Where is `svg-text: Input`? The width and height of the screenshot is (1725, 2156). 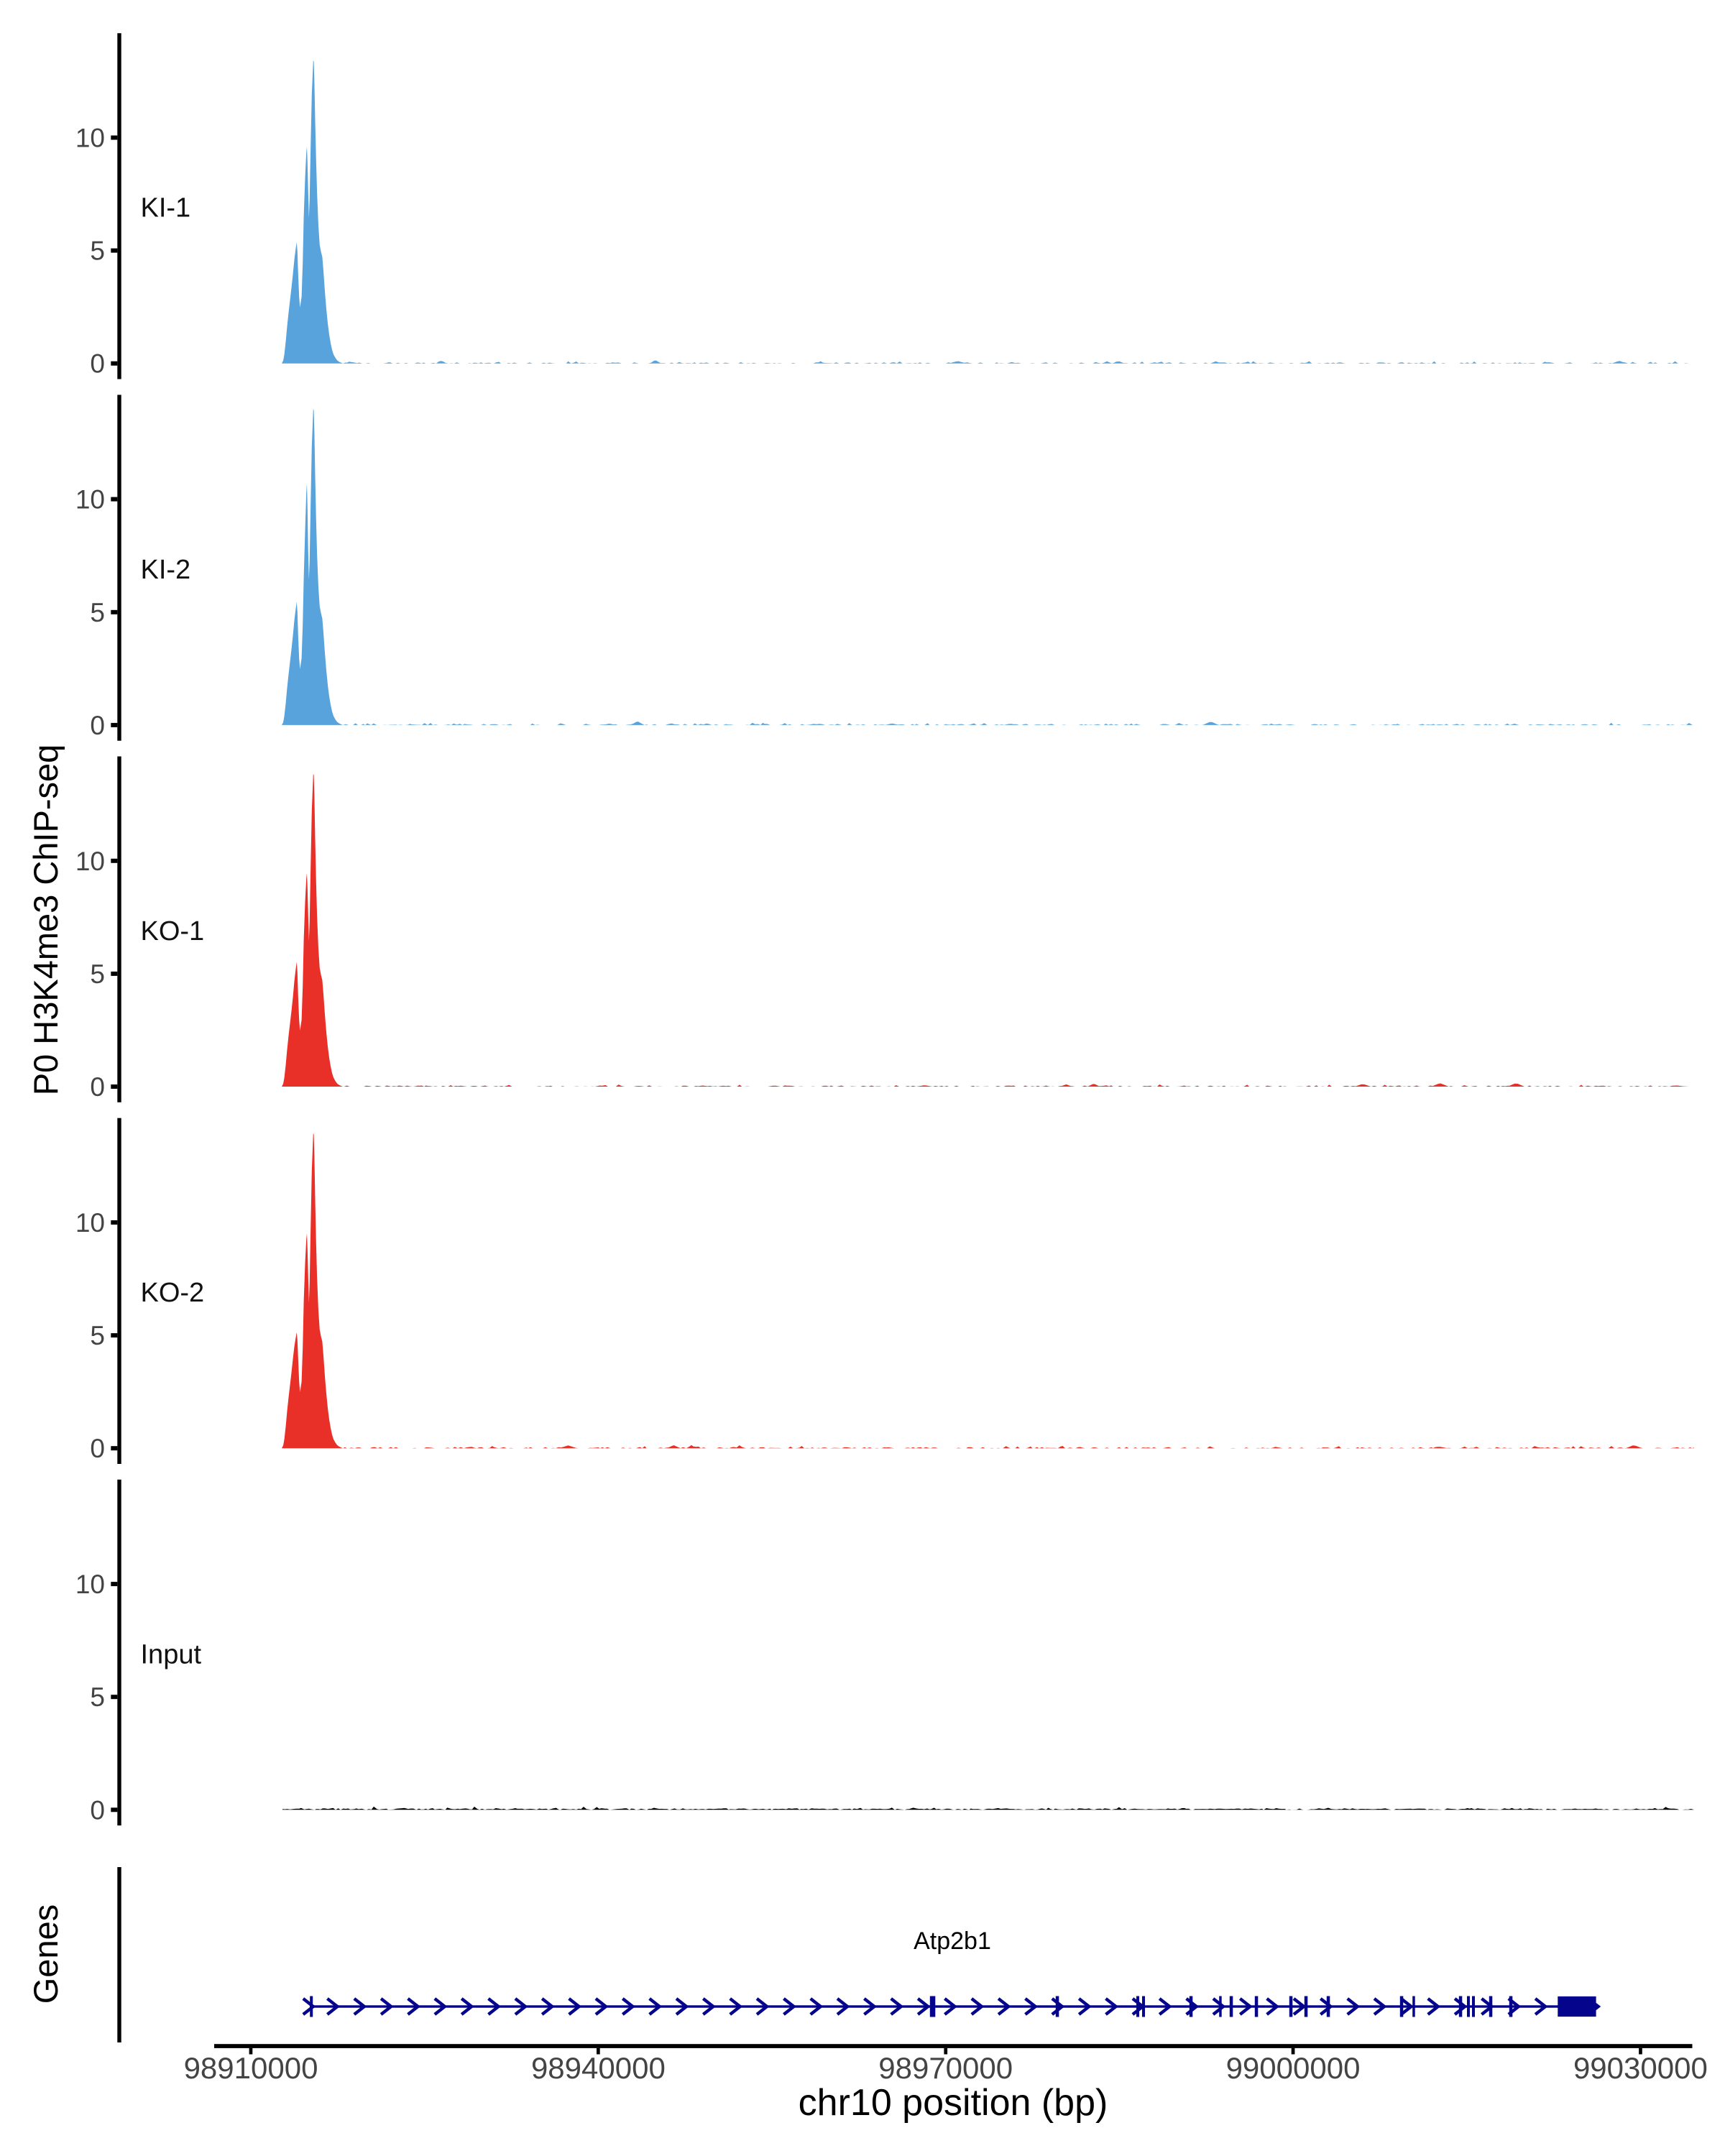 svg-text: Input is located at coordinates (171, 1654).